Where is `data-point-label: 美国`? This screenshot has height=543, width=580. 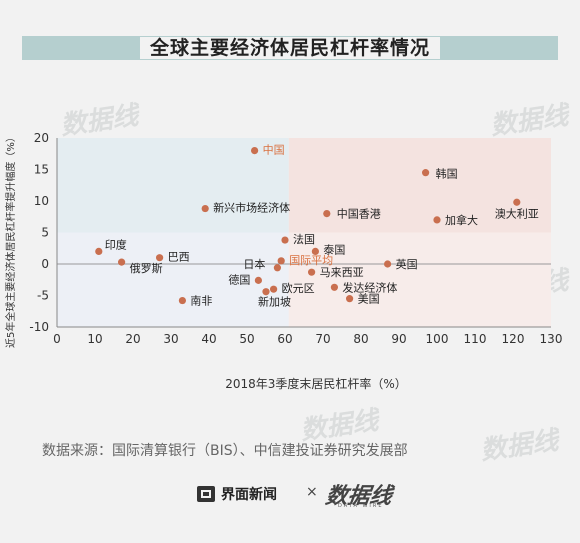 data-point-label: 美国 is located at coordinates (369, 299).